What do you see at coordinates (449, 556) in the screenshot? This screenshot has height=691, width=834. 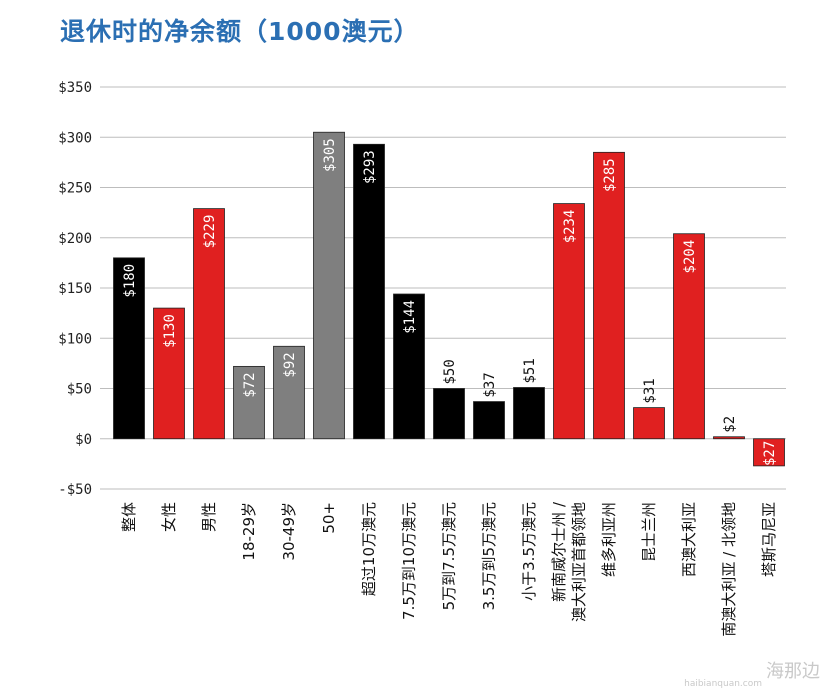 I see `category-label: 5万到7.5万澳元` at bounding box center [449, 556].